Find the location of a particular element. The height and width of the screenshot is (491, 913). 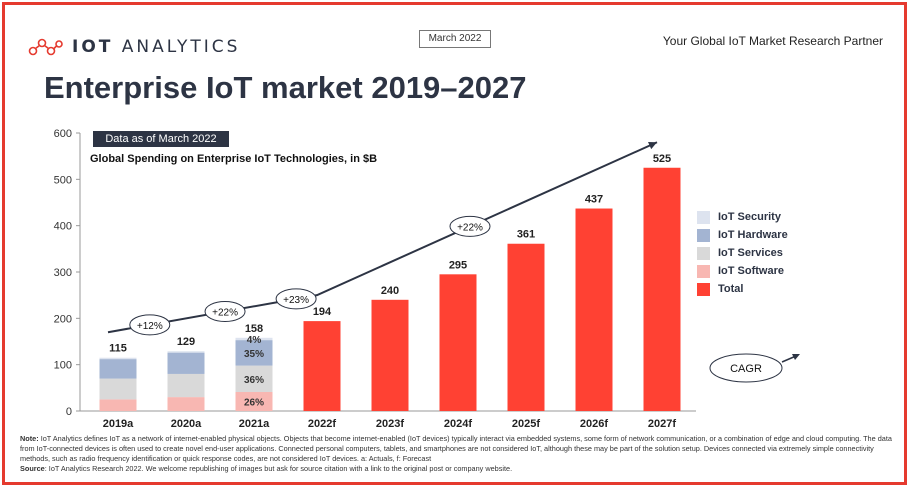

legend-item-iot-services: IoT Services is located at coordinates (742, 253).